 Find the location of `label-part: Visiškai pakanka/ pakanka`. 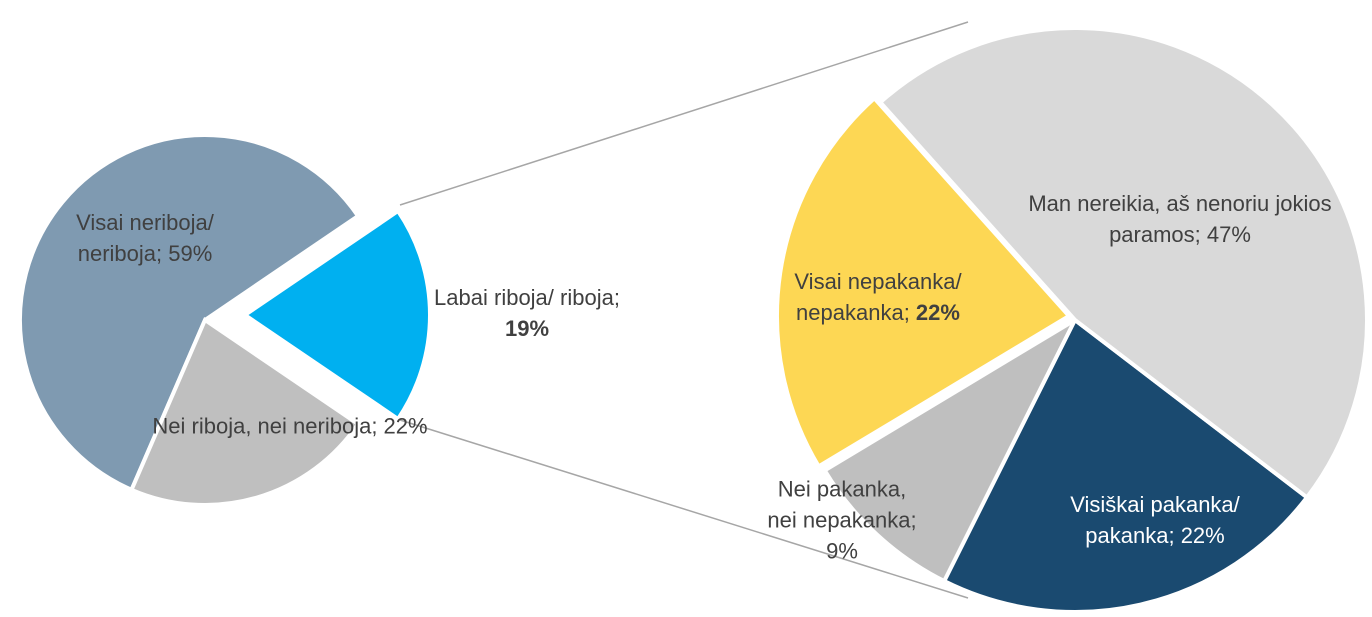

label-part: Visiškai pakanka/ pakanka is located at coordinates (1155, 520).